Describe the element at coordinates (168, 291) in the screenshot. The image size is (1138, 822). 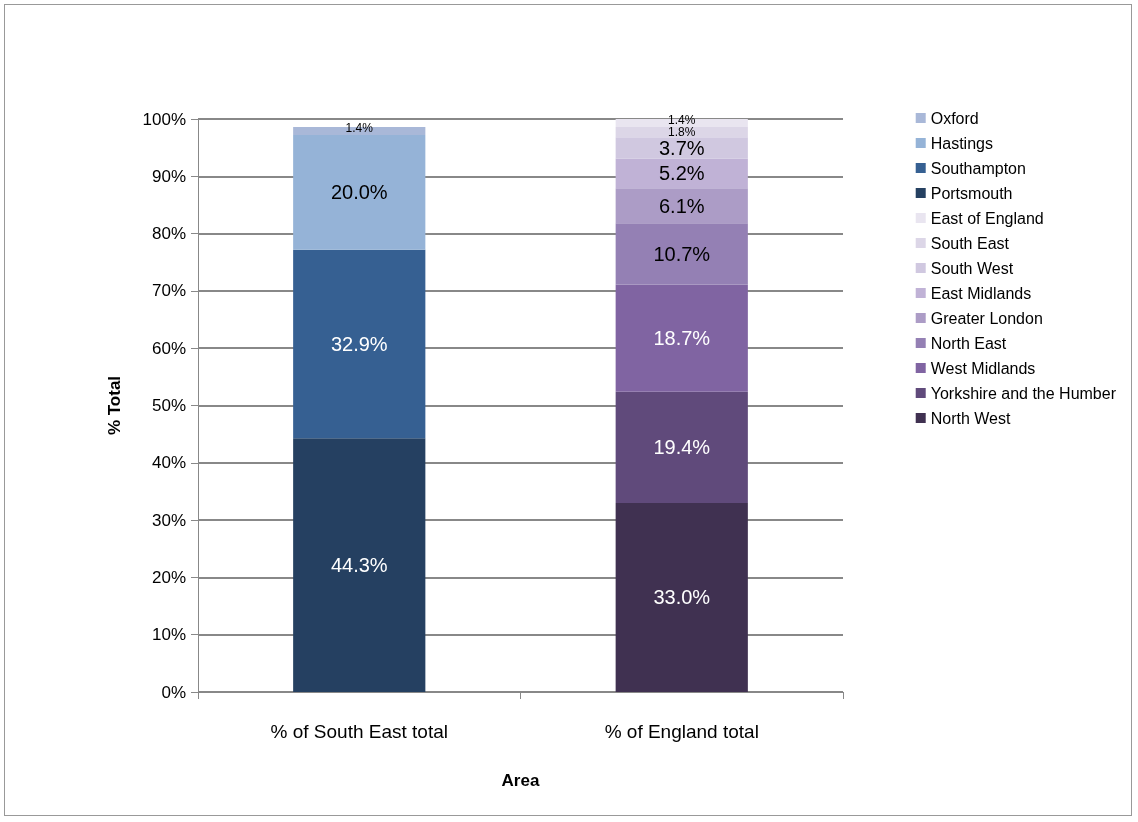
I see `y-tick-label: 70%` at that location.